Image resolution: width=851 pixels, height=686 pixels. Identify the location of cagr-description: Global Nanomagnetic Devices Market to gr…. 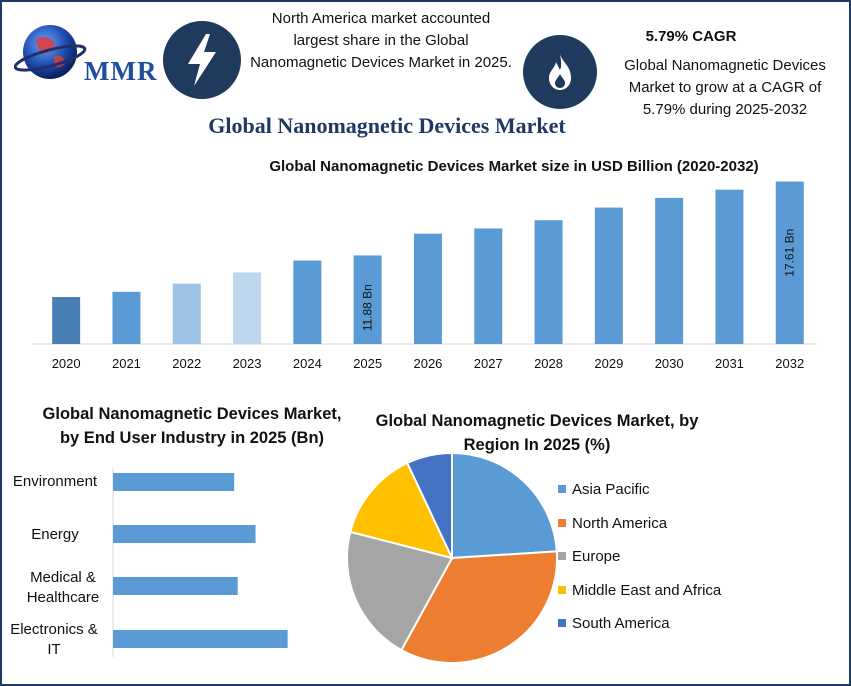
(725, 87).